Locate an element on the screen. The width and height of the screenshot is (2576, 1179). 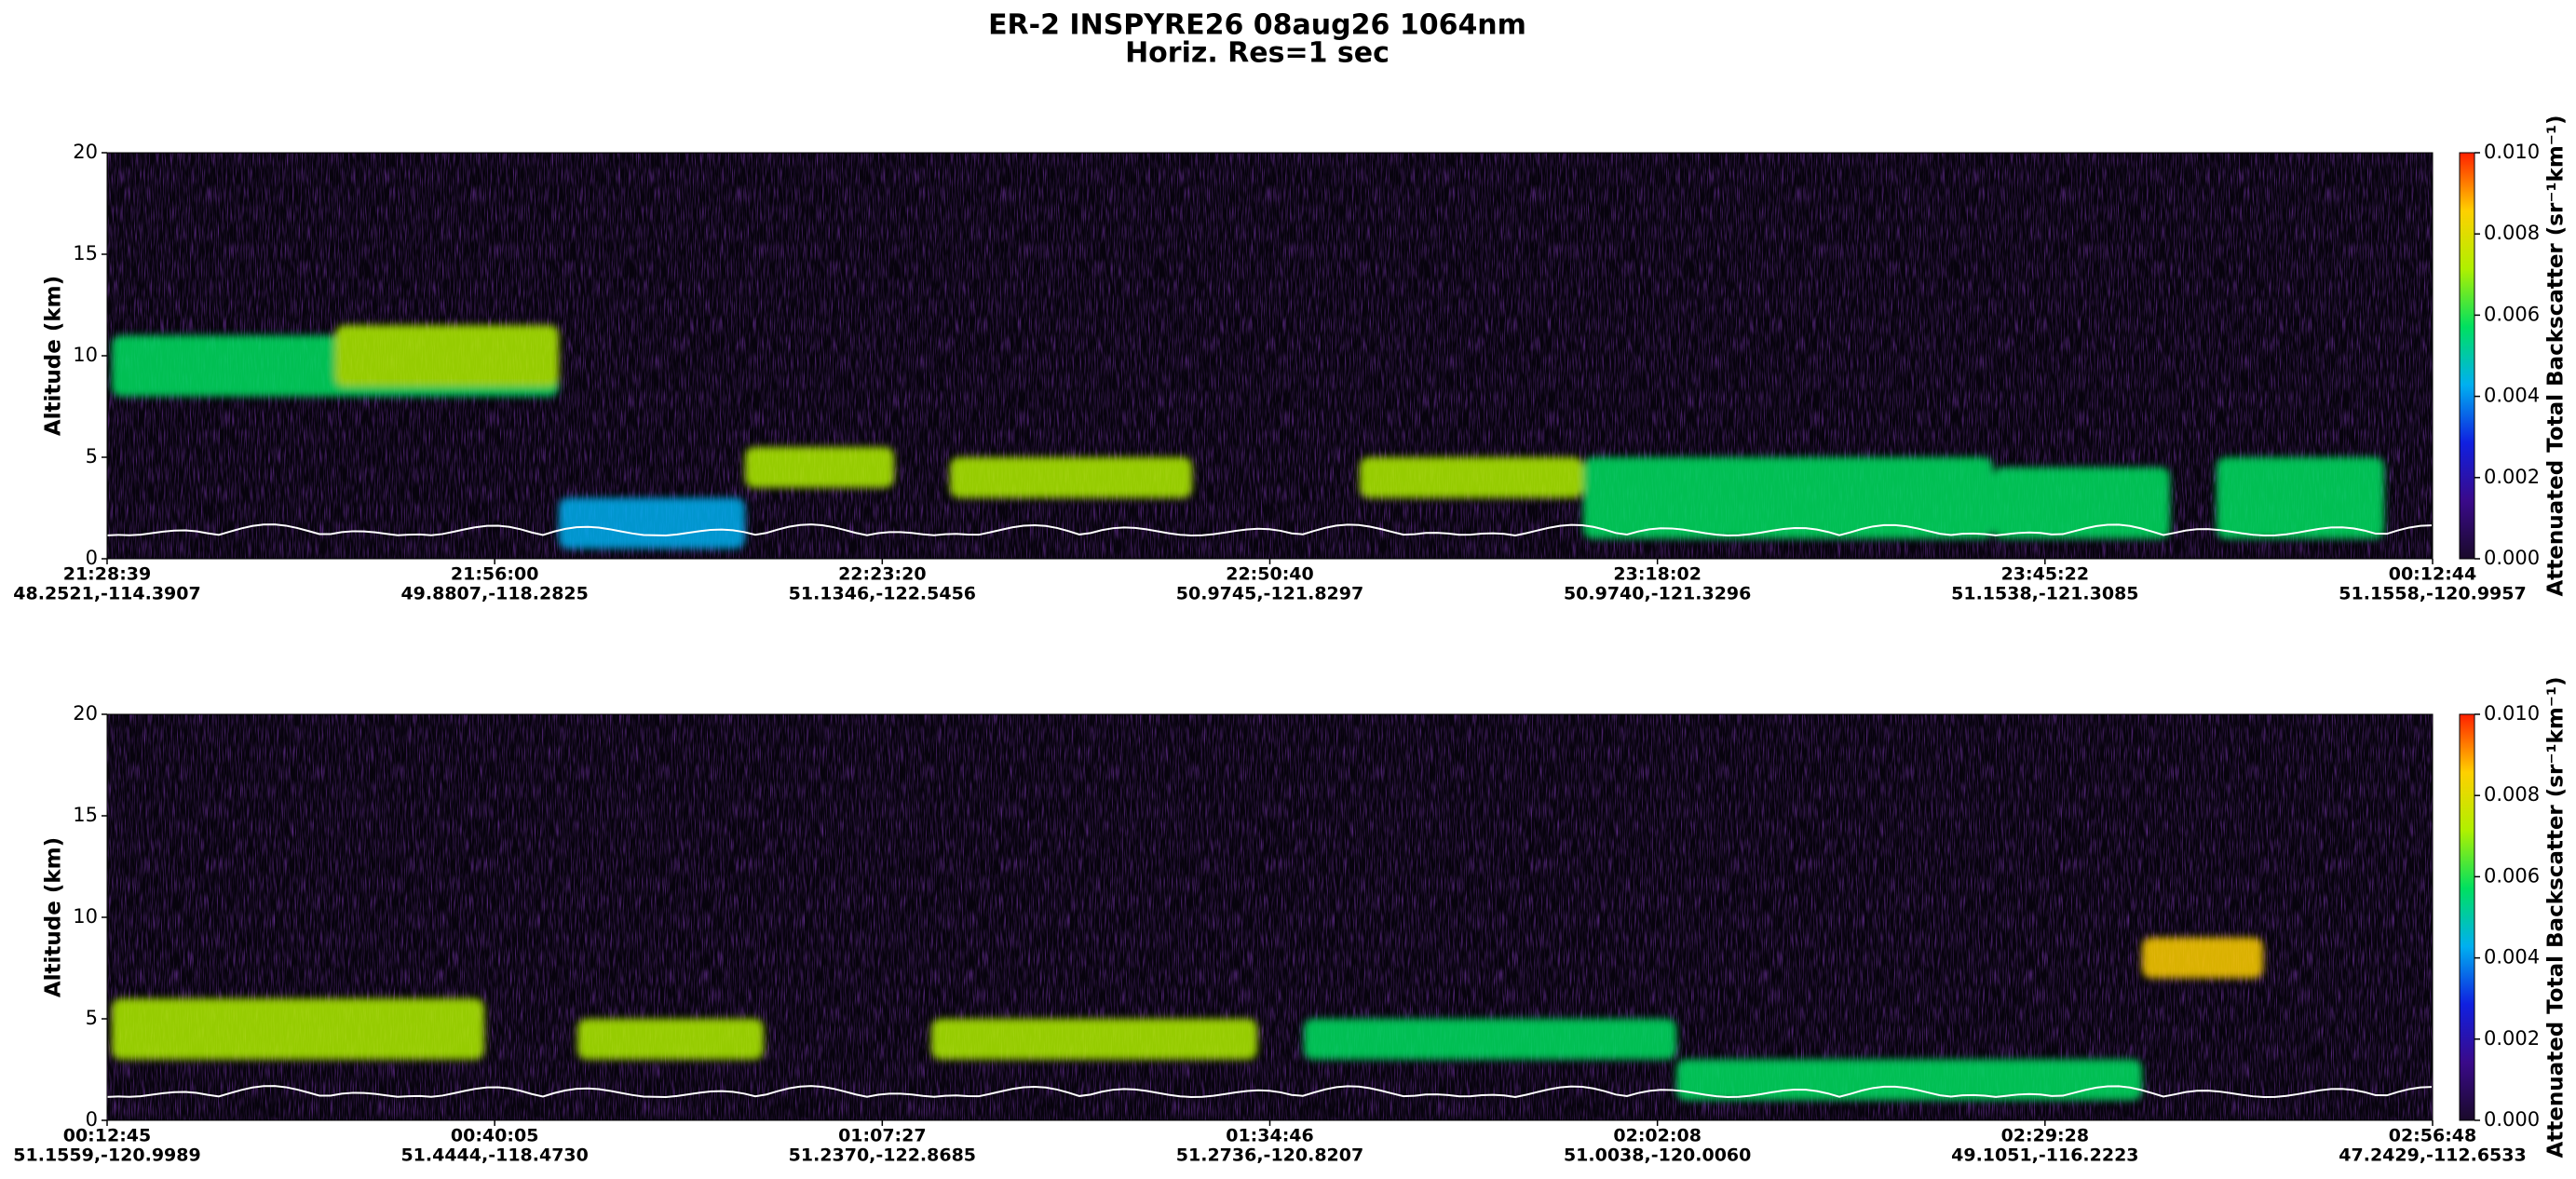
x-tick-position: 51.1558,-120.9957 is located at coordinates (2432, 594).